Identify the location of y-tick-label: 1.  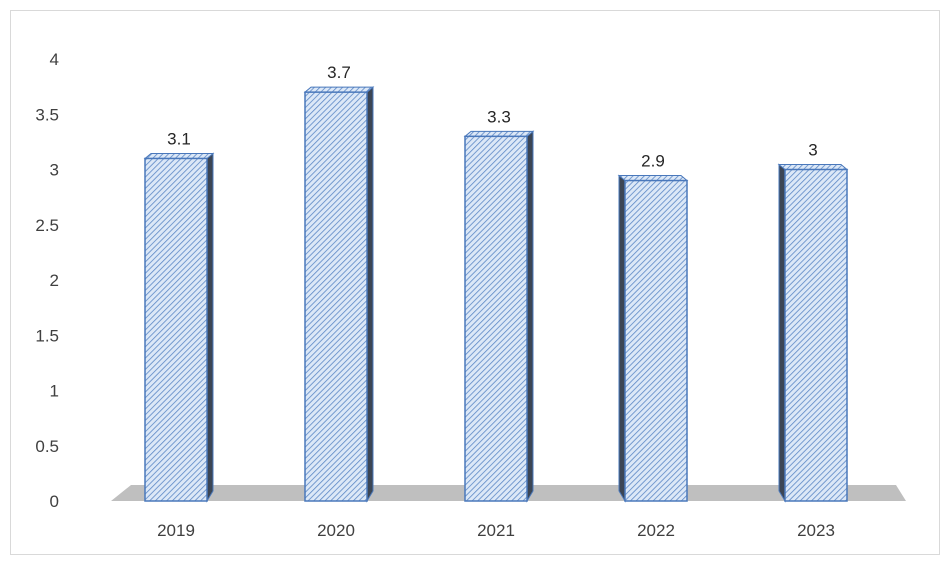
(54, 391).